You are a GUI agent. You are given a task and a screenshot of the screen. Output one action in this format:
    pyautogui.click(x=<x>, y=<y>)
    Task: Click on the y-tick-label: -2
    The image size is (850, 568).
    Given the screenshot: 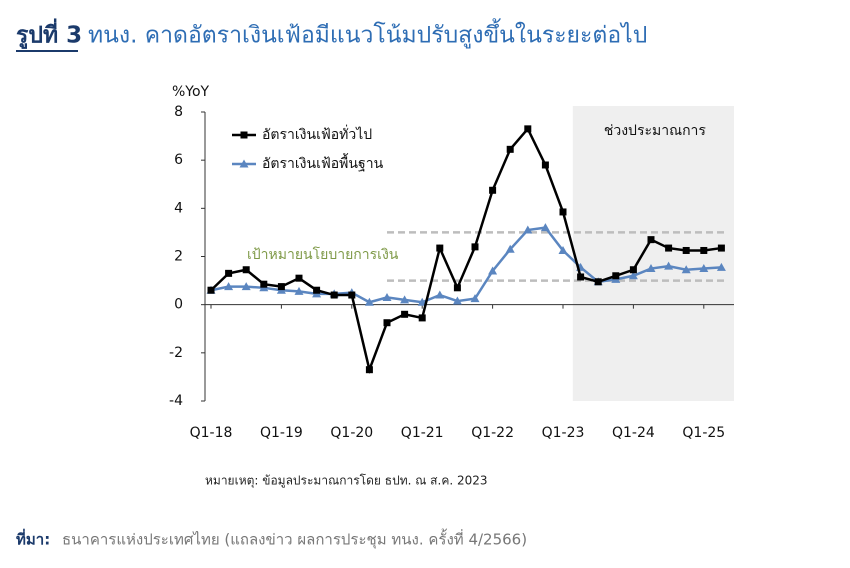 What is the action you would take?
    pyautogui.click(x=176, y=353)
    